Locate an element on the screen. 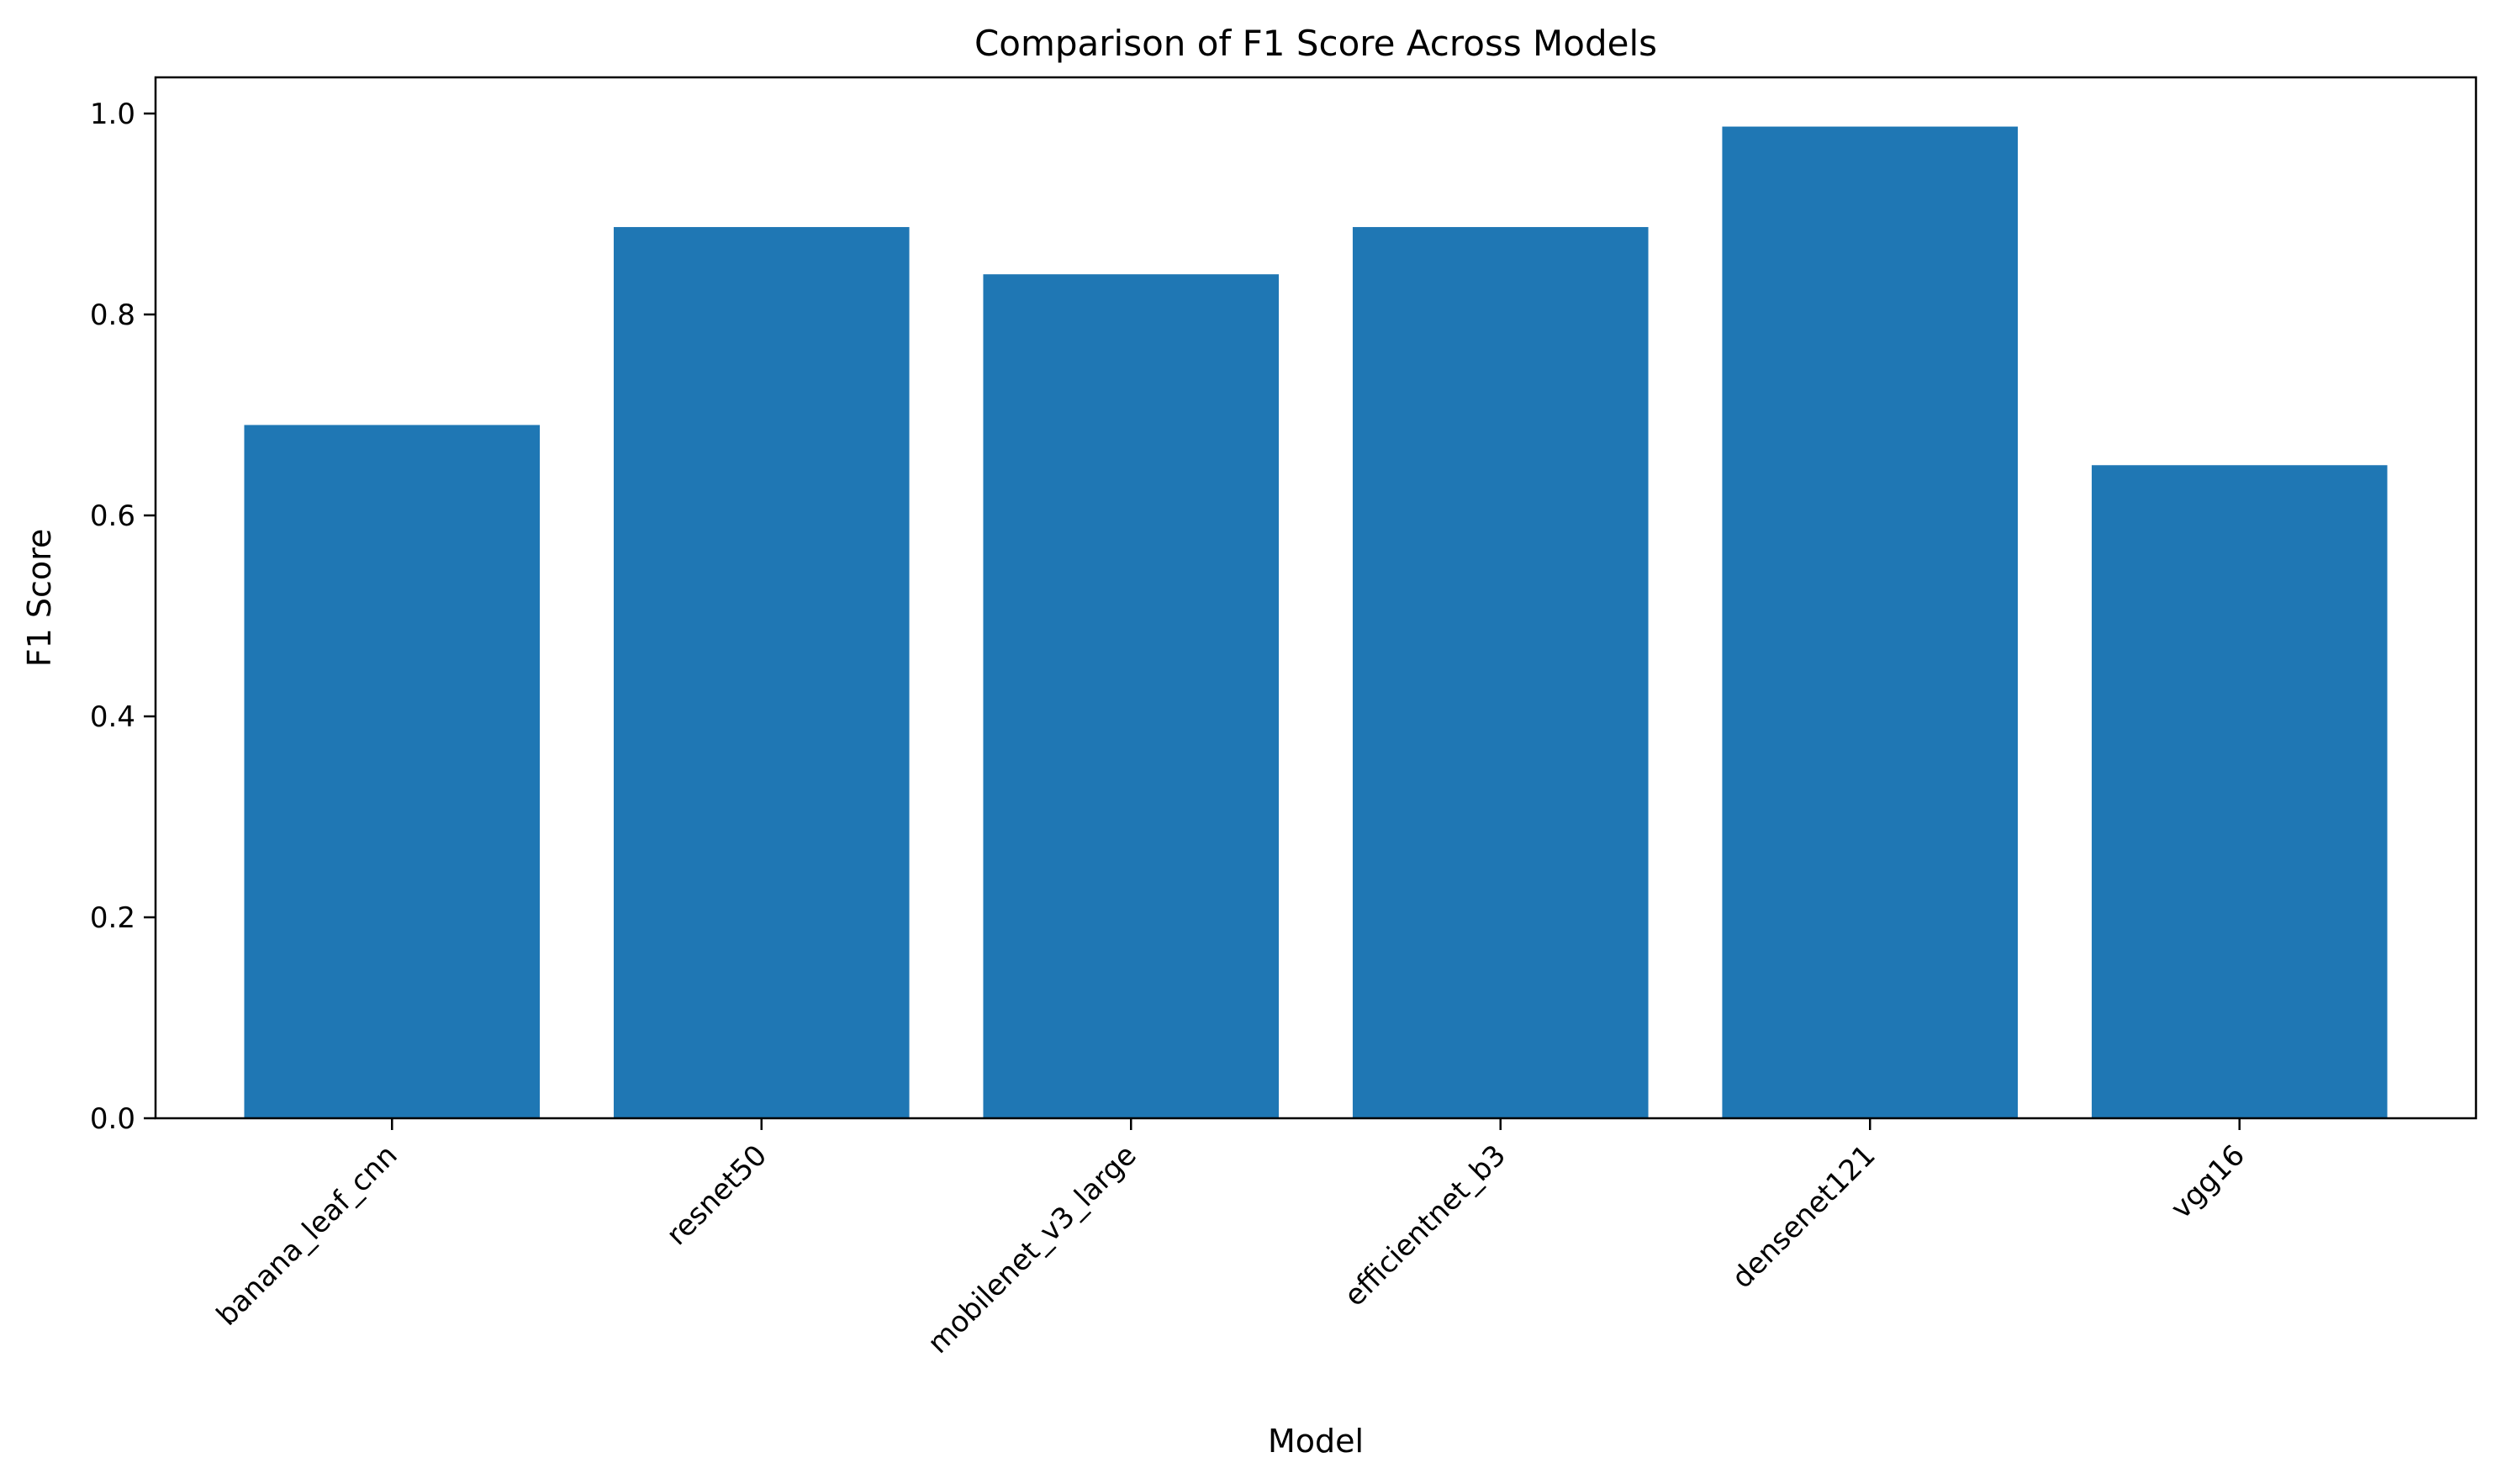  bar-banana_leaf_cnn is located at coordinates (392, 771).